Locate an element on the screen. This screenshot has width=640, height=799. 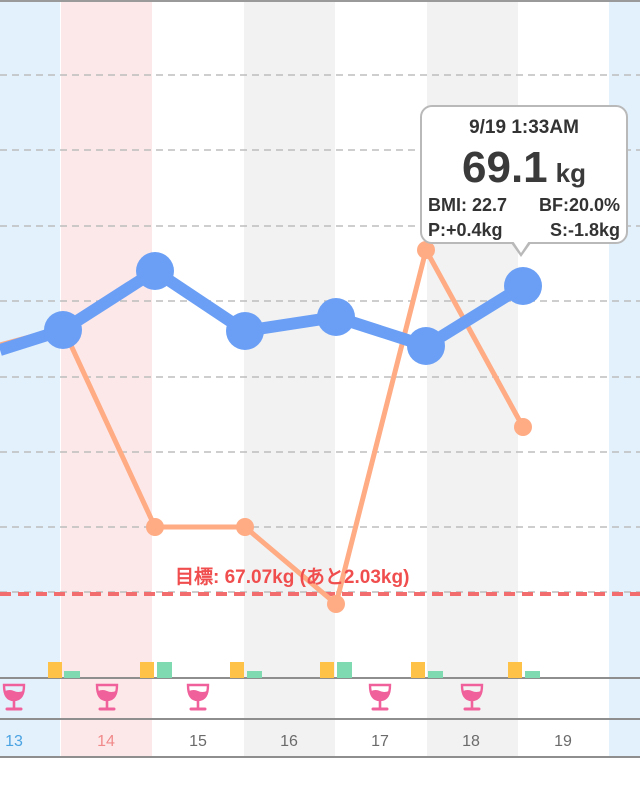
tooltip-bmi: BMI: 22.7 is located at coordinates (468, 205).